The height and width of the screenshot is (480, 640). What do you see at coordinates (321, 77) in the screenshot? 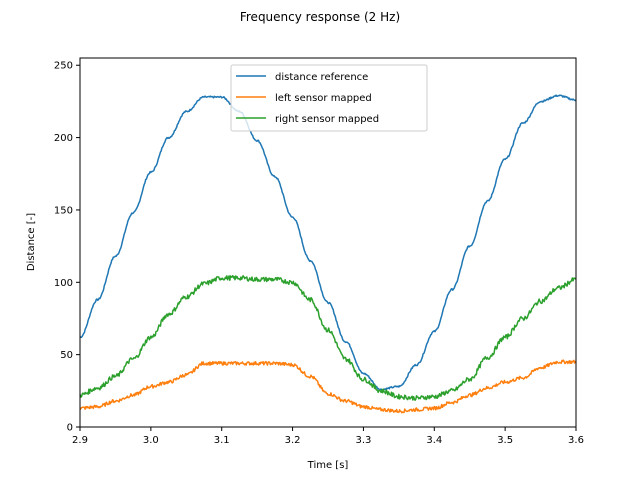
I see `legend-label: distance reference` at bounding box center [321, 77].